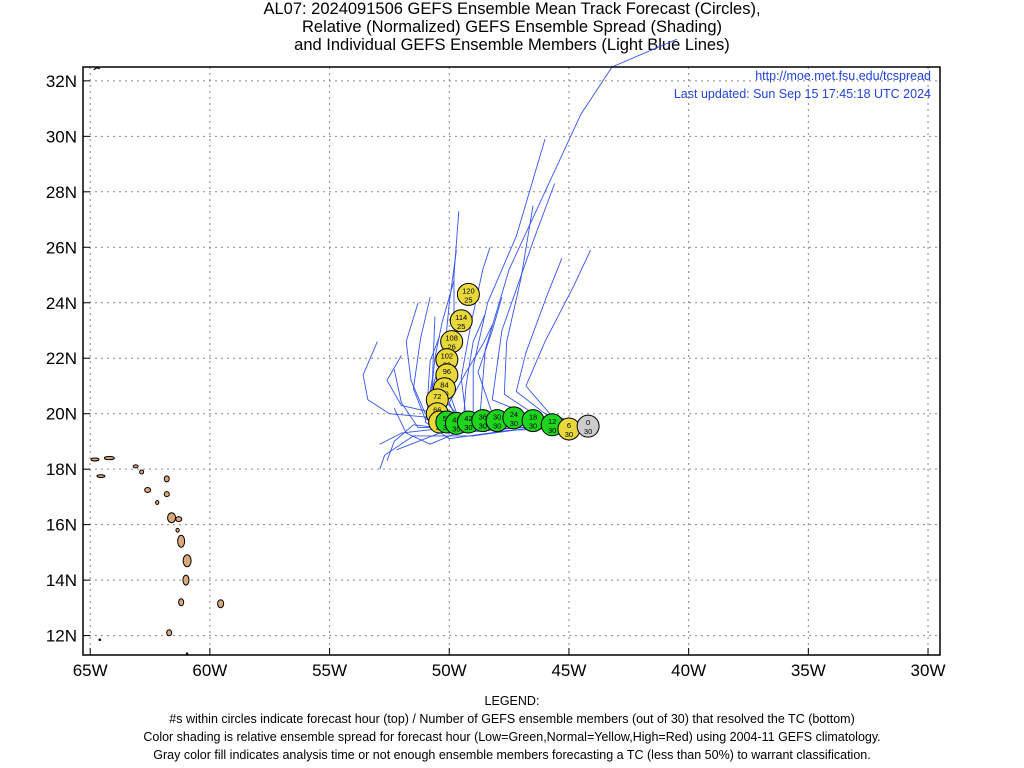  Describe the element at coordinates (568, 670) in the screenshot. I see `lon-tick-label: 45W` at that location.